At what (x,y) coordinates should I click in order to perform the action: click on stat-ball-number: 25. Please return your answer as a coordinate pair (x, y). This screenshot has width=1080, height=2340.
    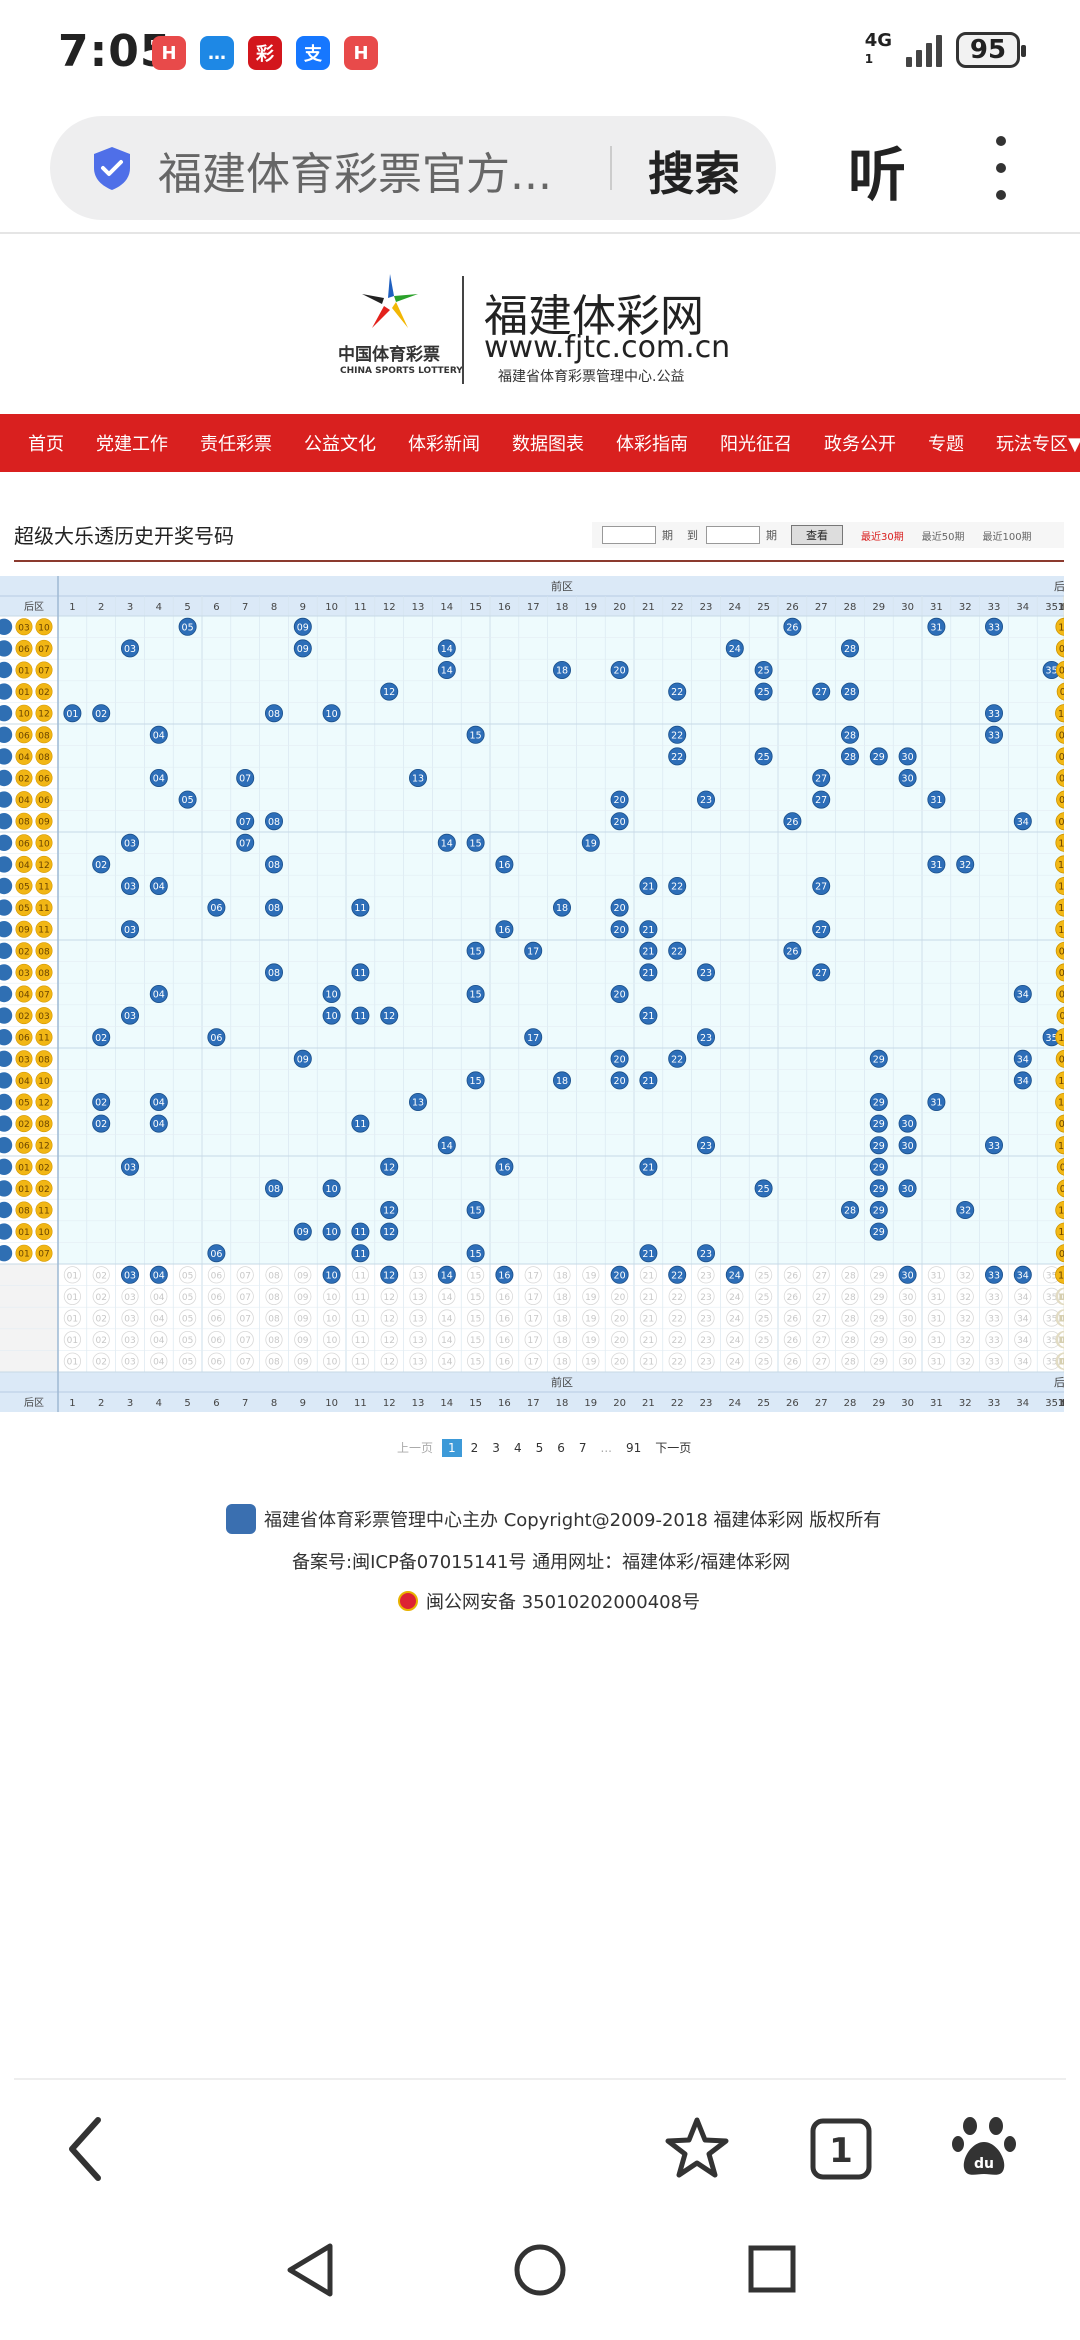
    Looking at the image, I should click on (763, 1276).